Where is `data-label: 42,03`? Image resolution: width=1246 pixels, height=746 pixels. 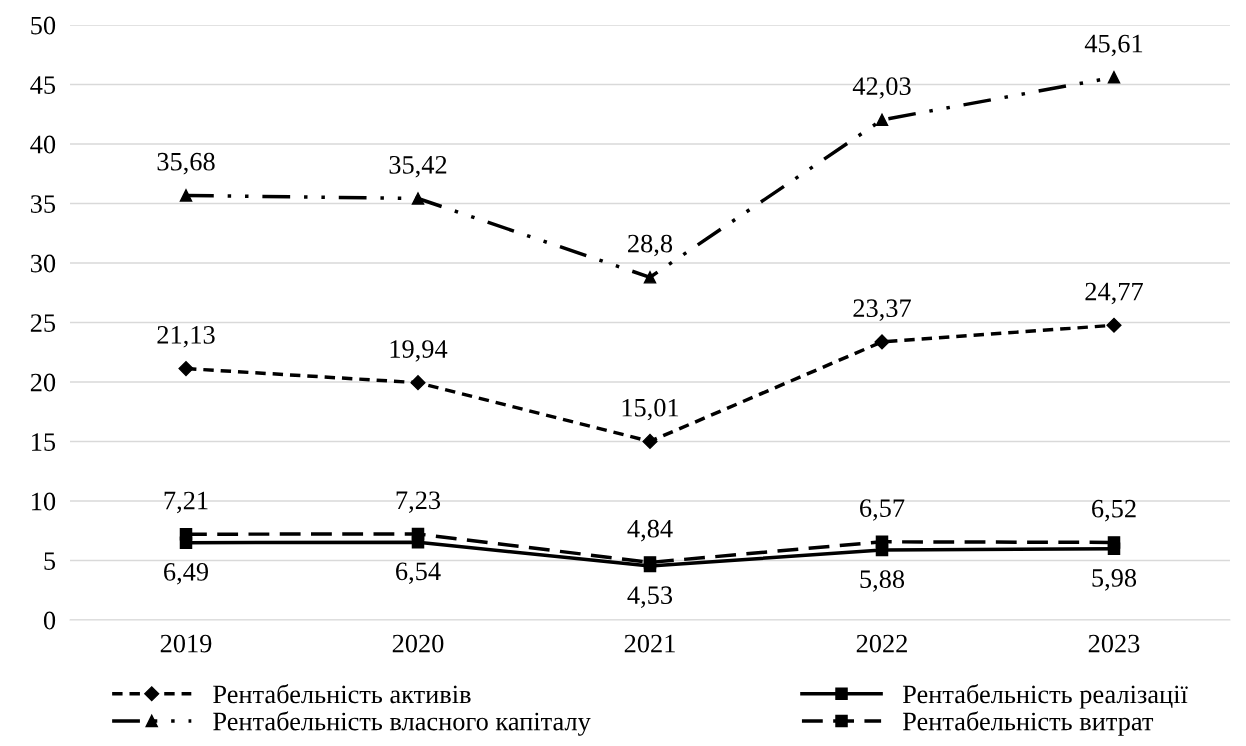 data-label: 42,03 is located at coordinates (881, 88).